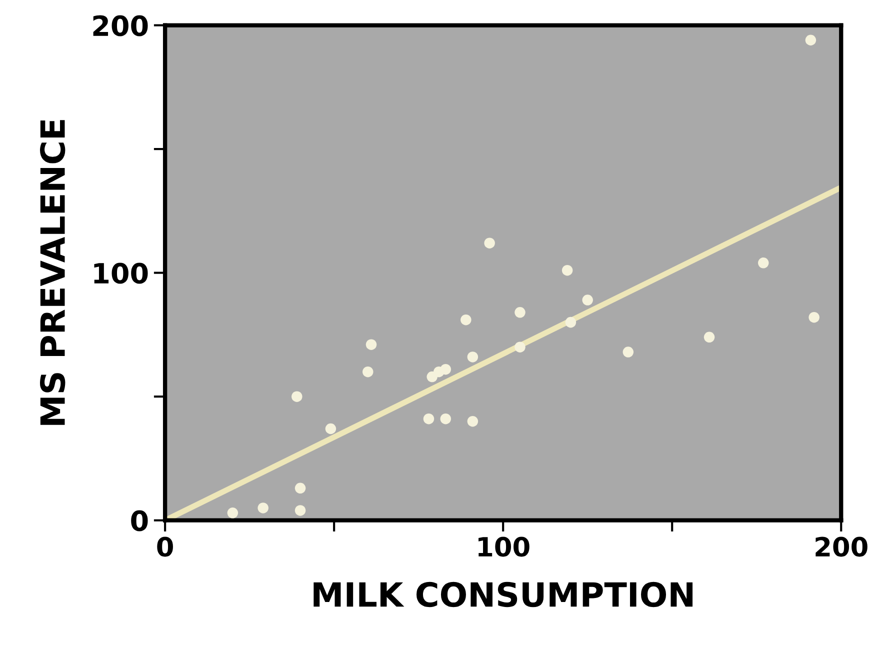 The width and height of the screenshot is (878, 648). I want to click on y-axis-title: MS PREVALENCE, so click(53, 272).